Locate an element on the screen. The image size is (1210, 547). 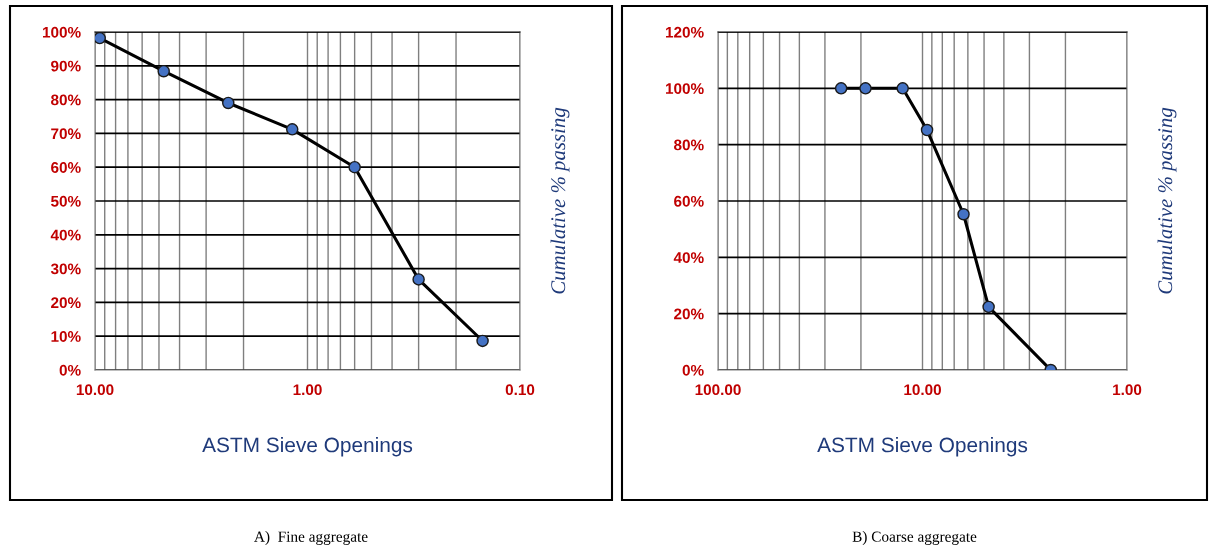
x-tick-label: 0.10 is located at coordinates (520, 390).